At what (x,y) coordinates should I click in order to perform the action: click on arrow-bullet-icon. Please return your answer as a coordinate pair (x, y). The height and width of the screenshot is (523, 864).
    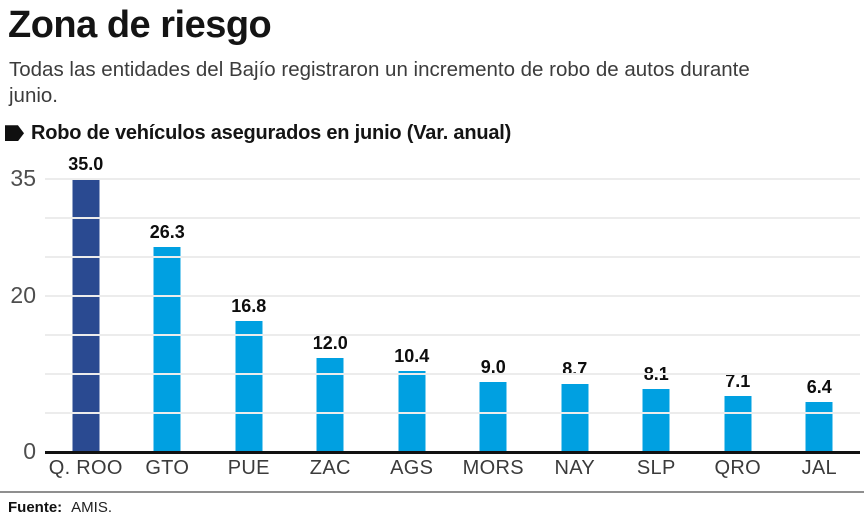
    Looking at the image, I should click on (14, 133).